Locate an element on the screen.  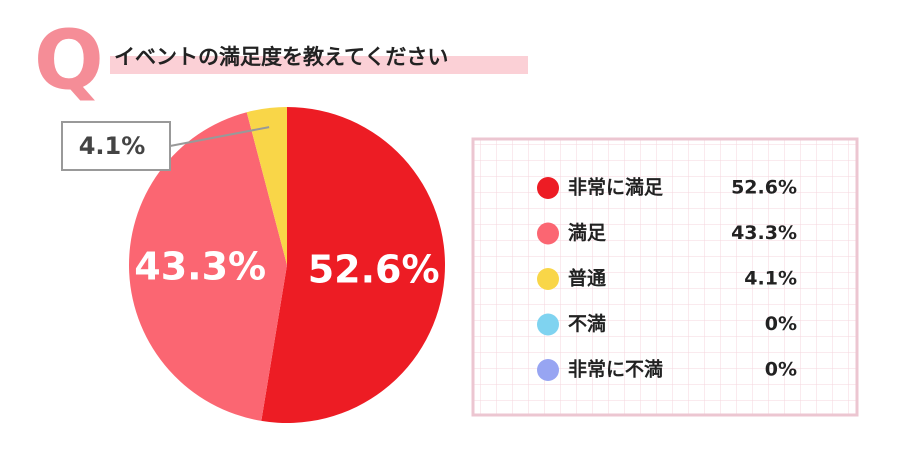
question-marker: Q is located at coordinates (69, 60).